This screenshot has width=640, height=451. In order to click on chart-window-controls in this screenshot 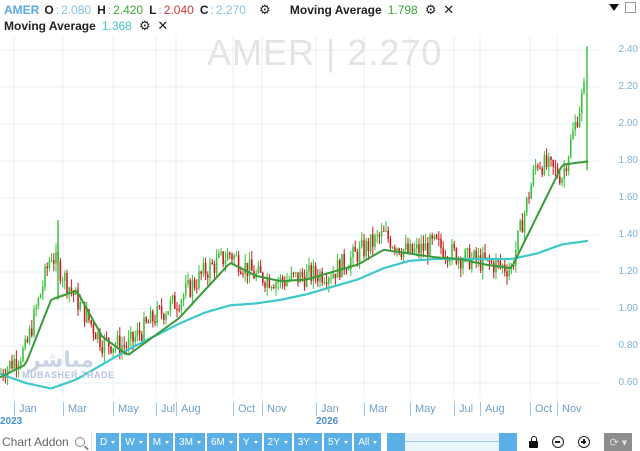, I will do `click(622, 7)`.